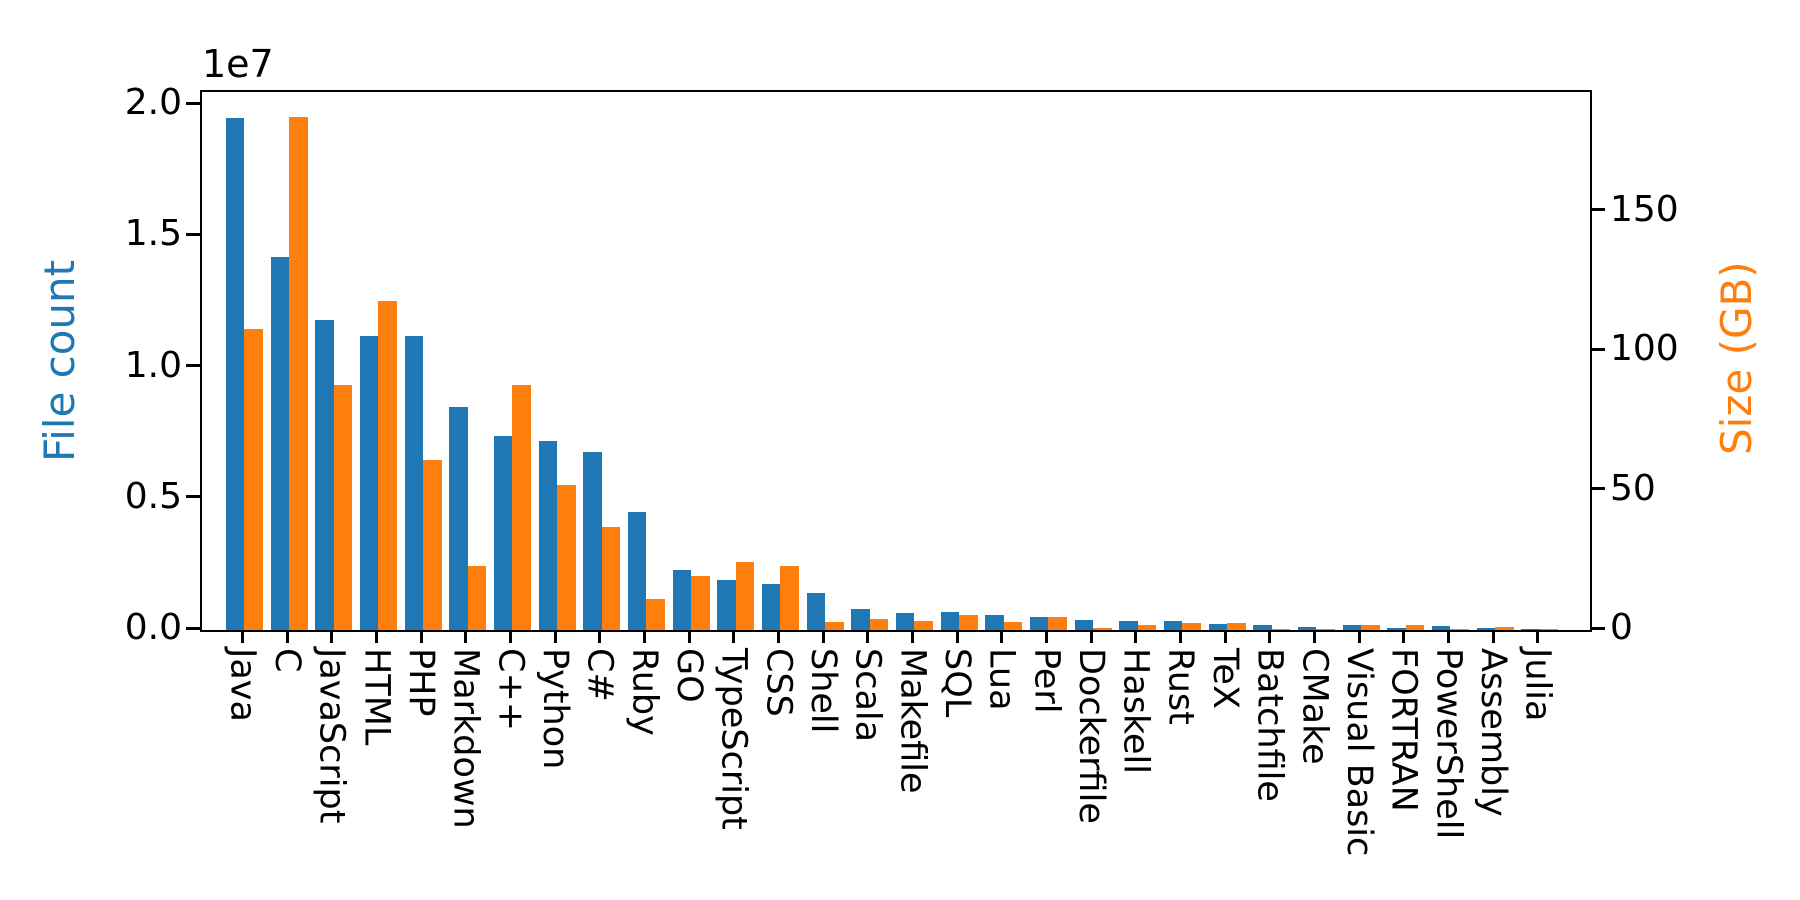 The image size is (1800, 900). Describe the element at coordinates (745, 595) in the screenshot. I see `bar-size-TypeScript` at that location.